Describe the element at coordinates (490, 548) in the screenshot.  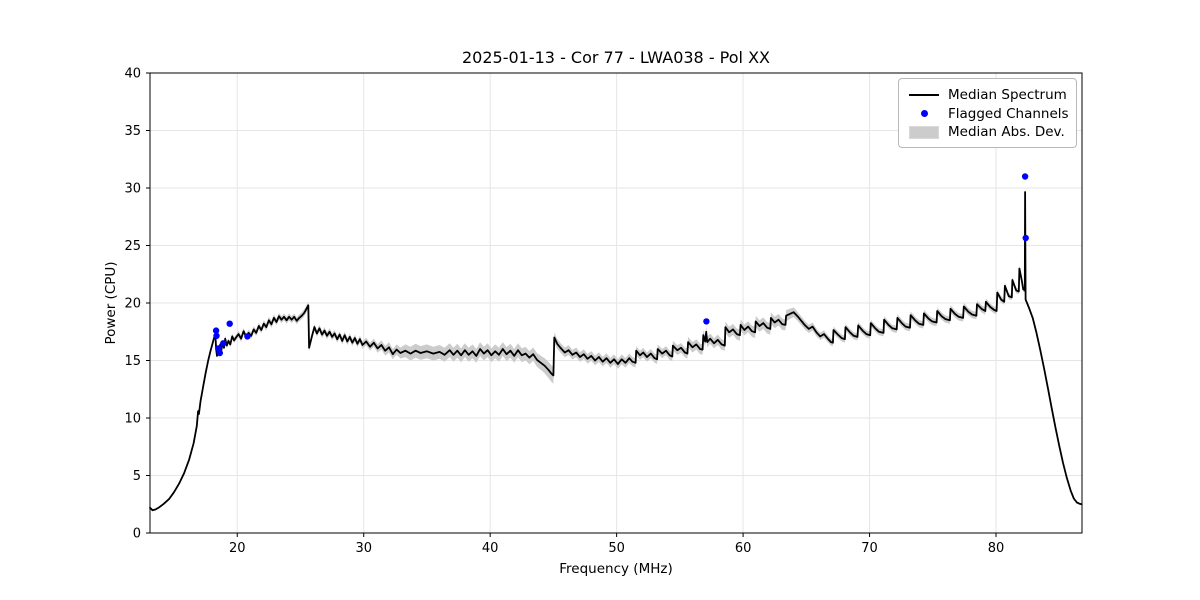
I see `x-tick-label: 40` at that location.